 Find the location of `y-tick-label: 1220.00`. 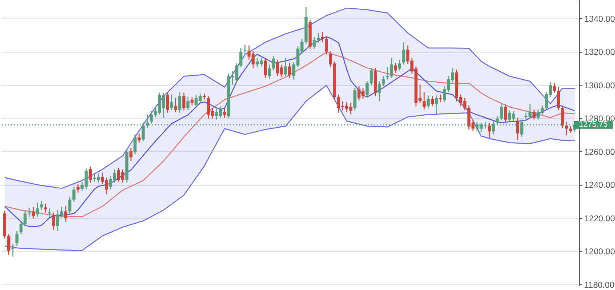

y-tick-label: 1220.00 is located at coordinates (599, 218).